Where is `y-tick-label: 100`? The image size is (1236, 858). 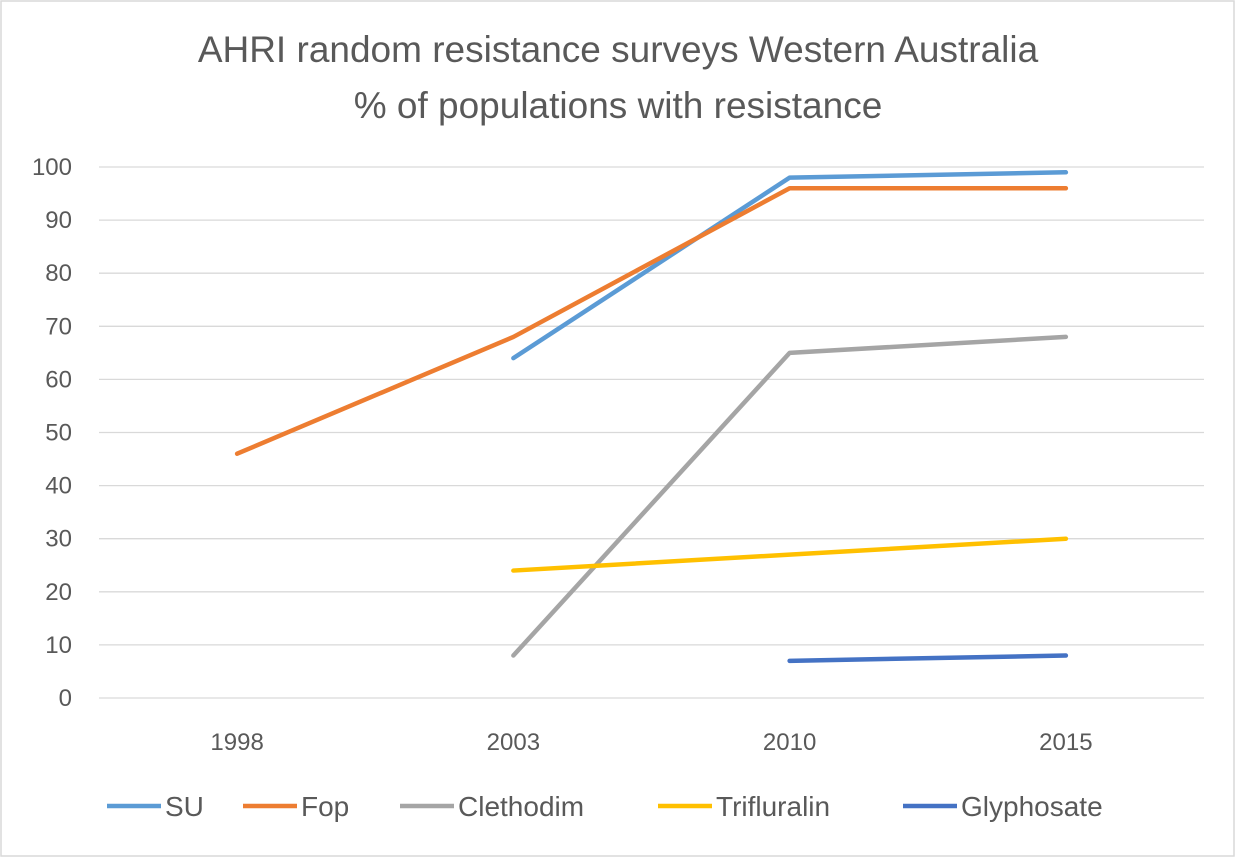
y-tick-label: 100 is located at coordinates (52, 167).